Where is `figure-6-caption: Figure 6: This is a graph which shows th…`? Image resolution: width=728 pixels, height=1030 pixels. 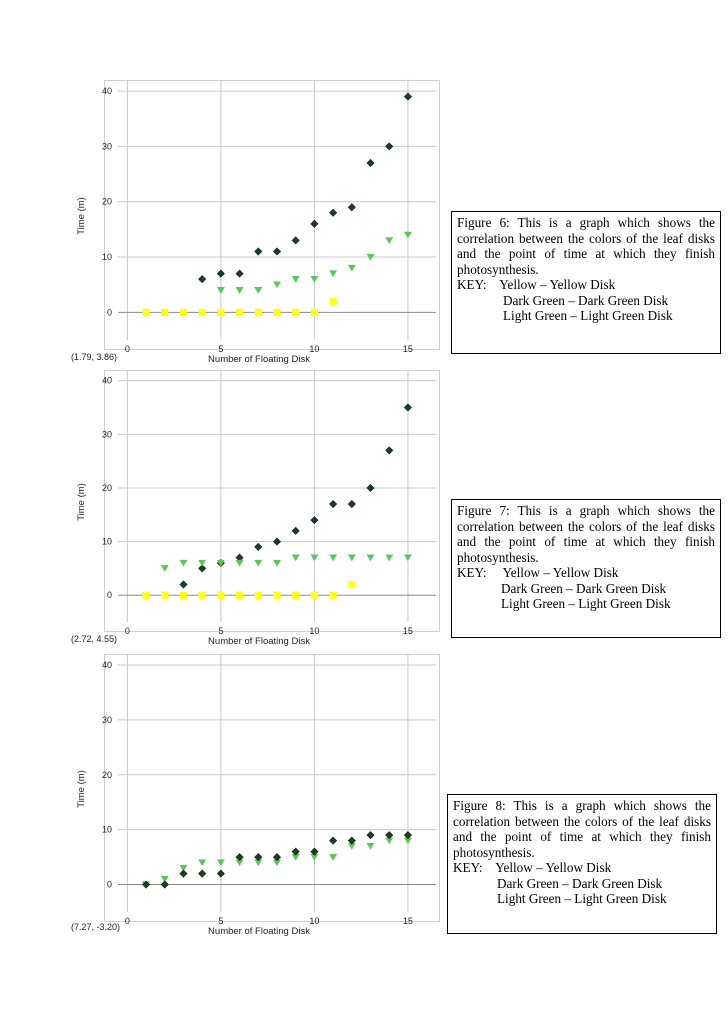
figure-6-caption: Figure 6: This is a graph which shows th… is located at coordinates (586, 282).